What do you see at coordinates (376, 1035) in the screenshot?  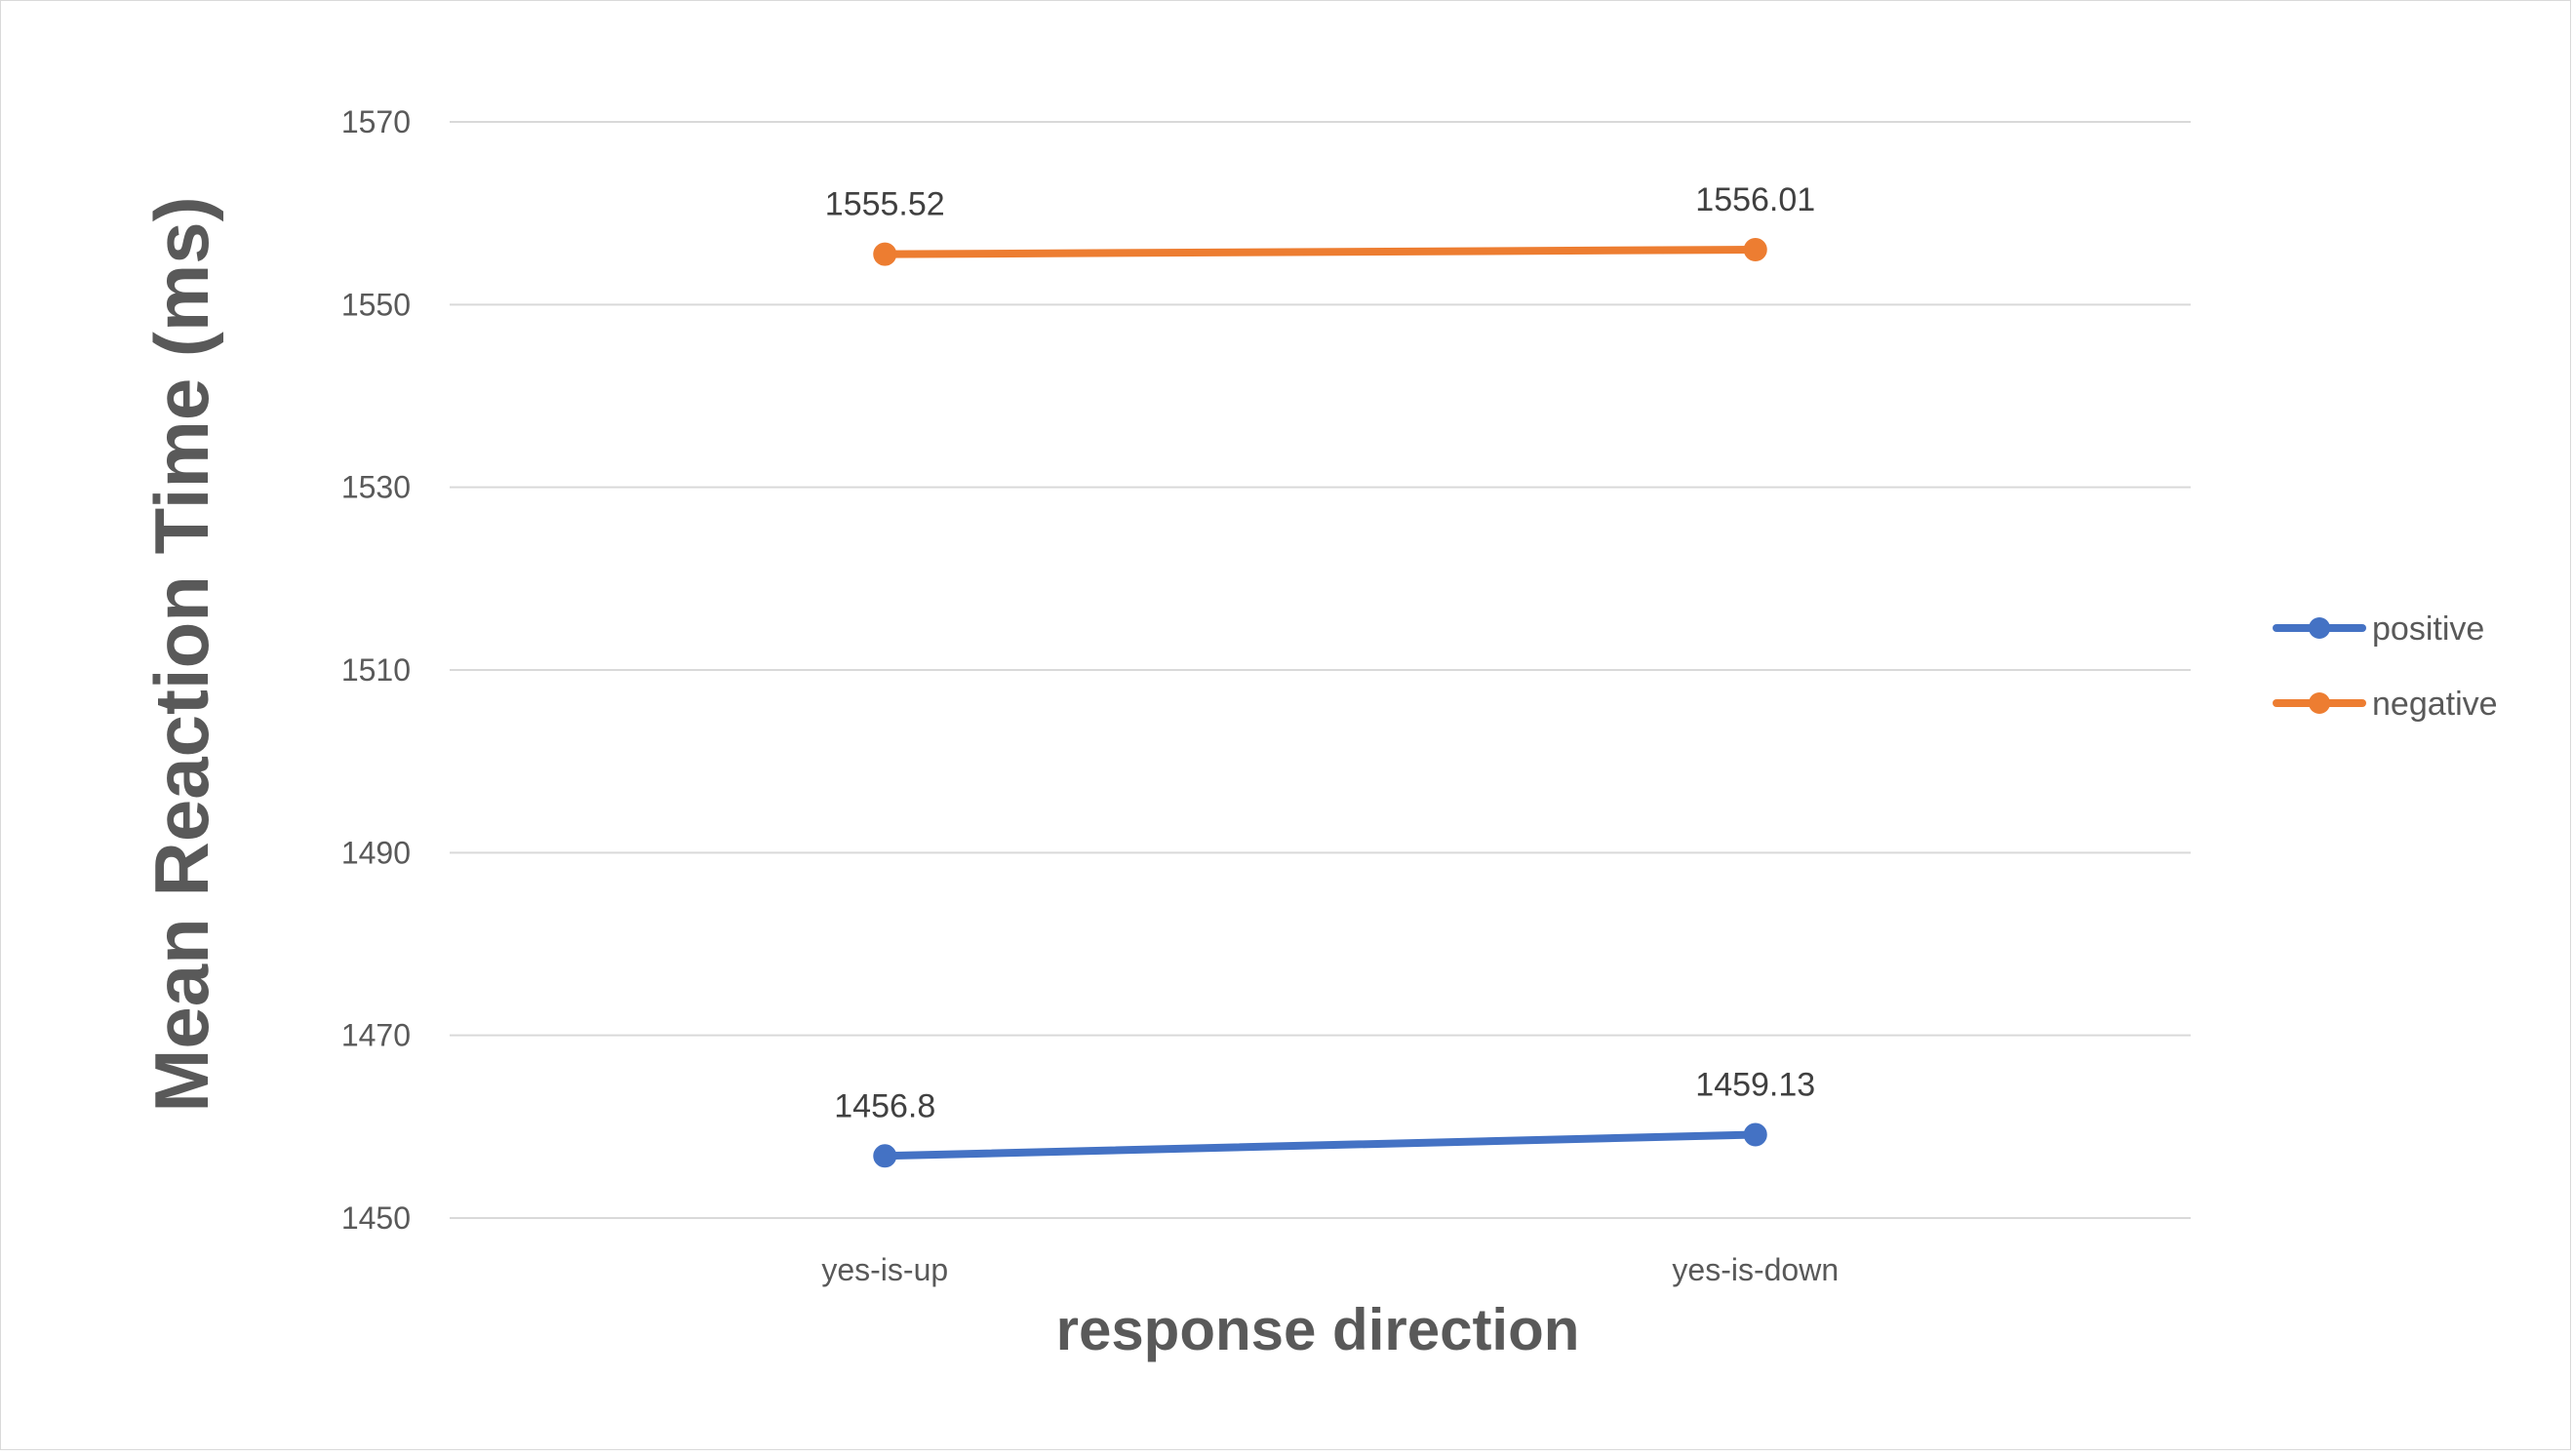 I see `y-tick-label: 1470` at bounding box center [376, 1035].